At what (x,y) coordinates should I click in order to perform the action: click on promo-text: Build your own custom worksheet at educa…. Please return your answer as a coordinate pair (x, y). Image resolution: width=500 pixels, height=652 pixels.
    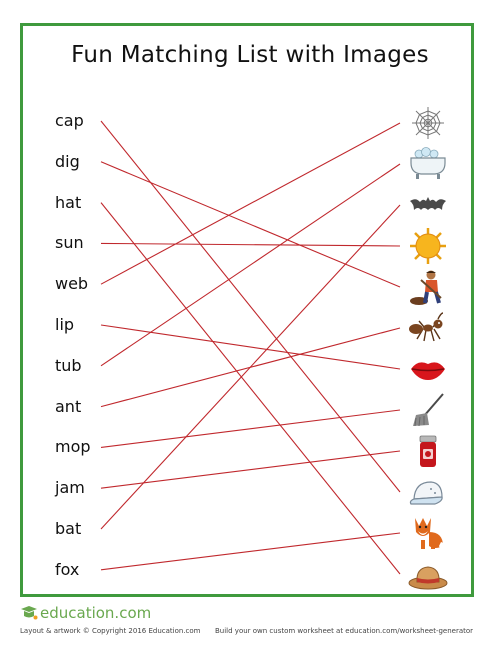
    Looking at the image, I should click on (344, 631).